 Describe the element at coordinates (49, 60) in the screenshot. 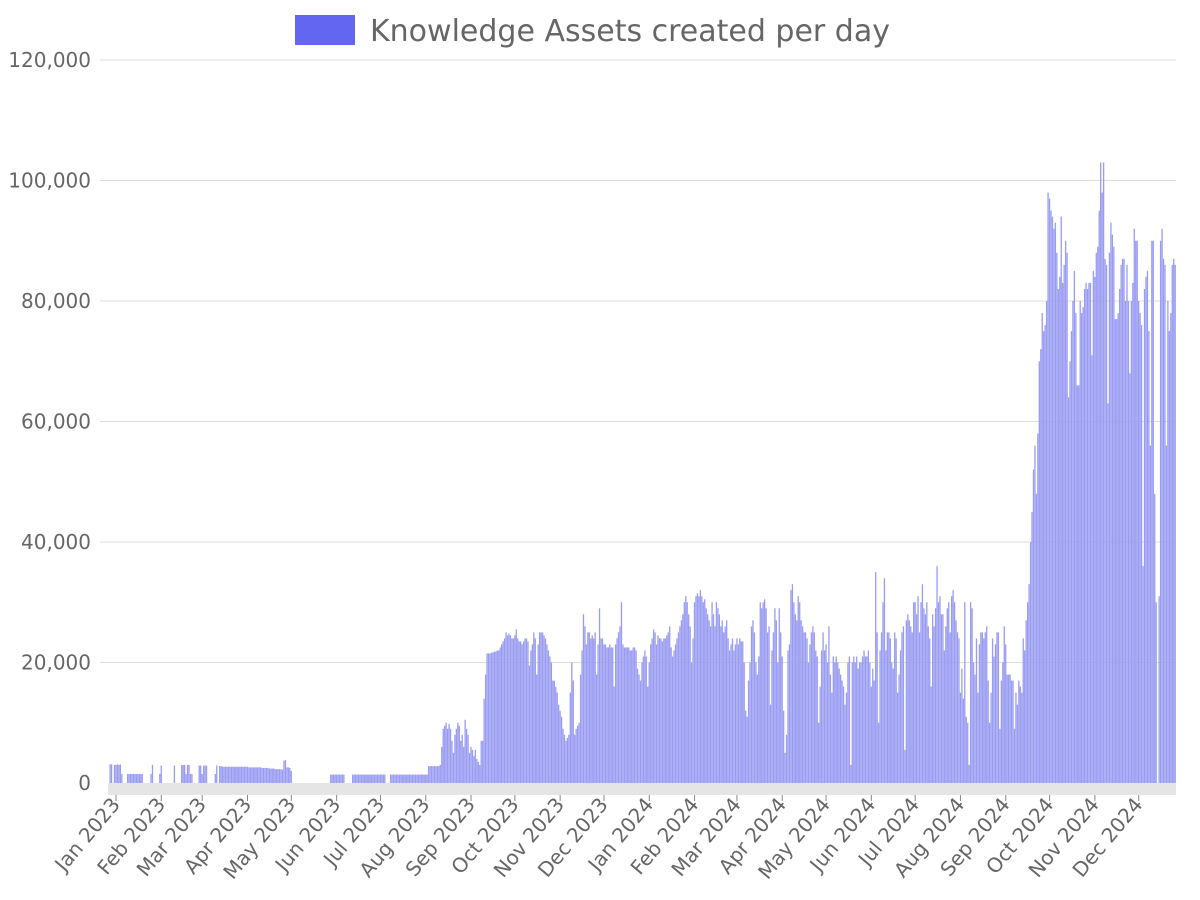

I see `y-tick-label: 120,000` at that location.